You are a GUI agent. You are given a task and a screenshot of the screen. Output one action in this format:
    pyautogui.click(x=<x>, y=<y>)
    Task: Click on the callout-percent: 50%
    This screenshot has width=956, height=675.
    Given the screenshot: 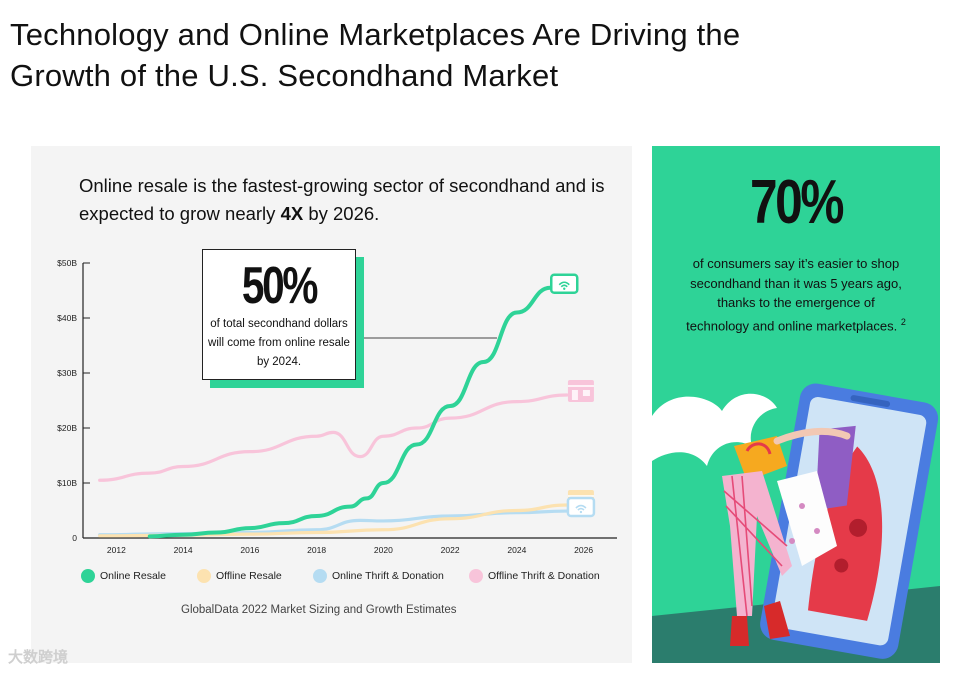 What is the action you would take?
    pyautogui.click(x=280, y=286)
    